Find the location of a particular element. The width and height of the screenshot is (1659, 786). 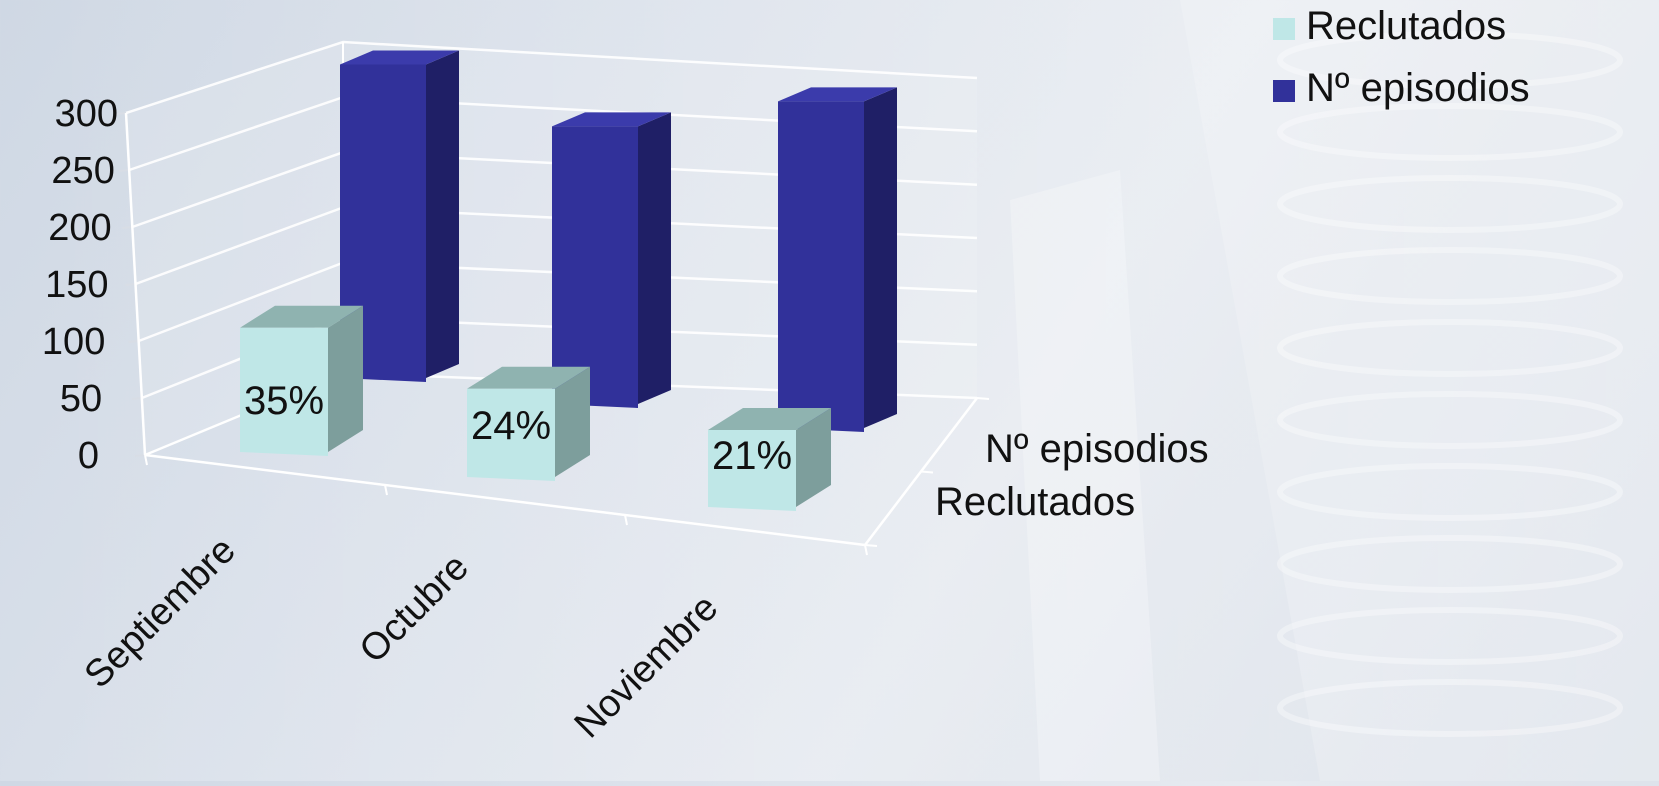

depth-label: Reclutados is located at coordinates (1035, 502).